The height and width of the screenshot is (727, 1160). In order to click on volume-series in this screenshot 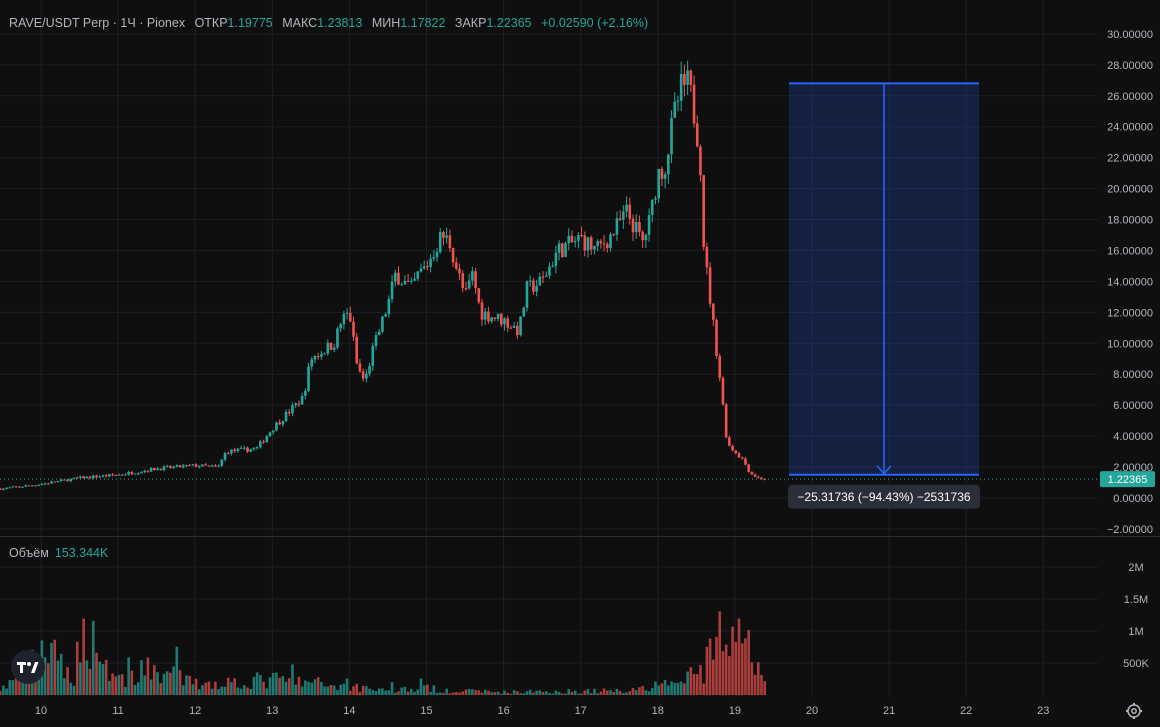, I will do `click(383, 653)`.